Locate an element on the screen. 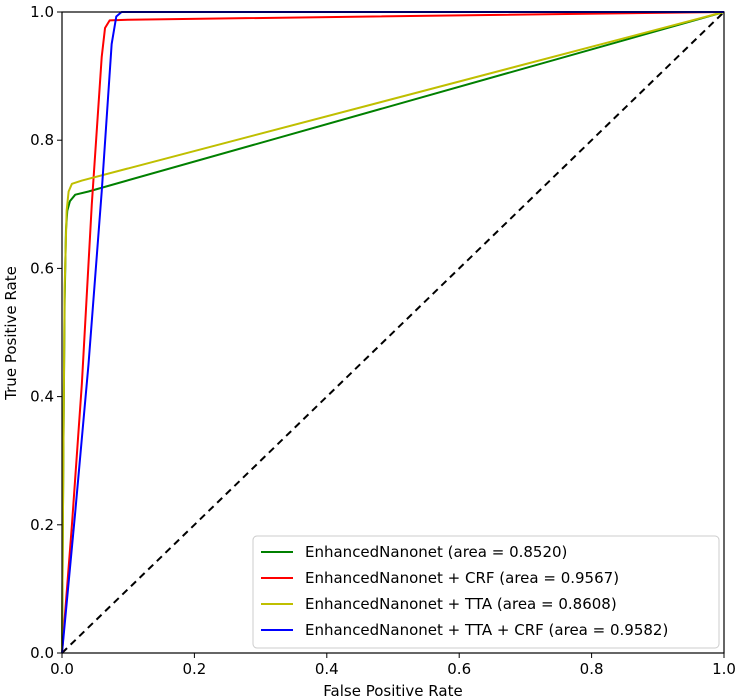 The image size is (740, 700). y-tick-label: 0.0 is located at coordinates (42, 653).